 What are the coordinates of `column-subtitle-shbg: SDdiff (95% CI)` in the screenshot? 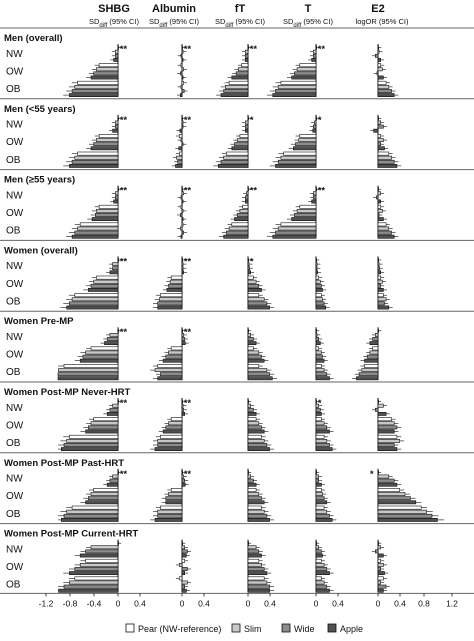 It's located at (114, 23).